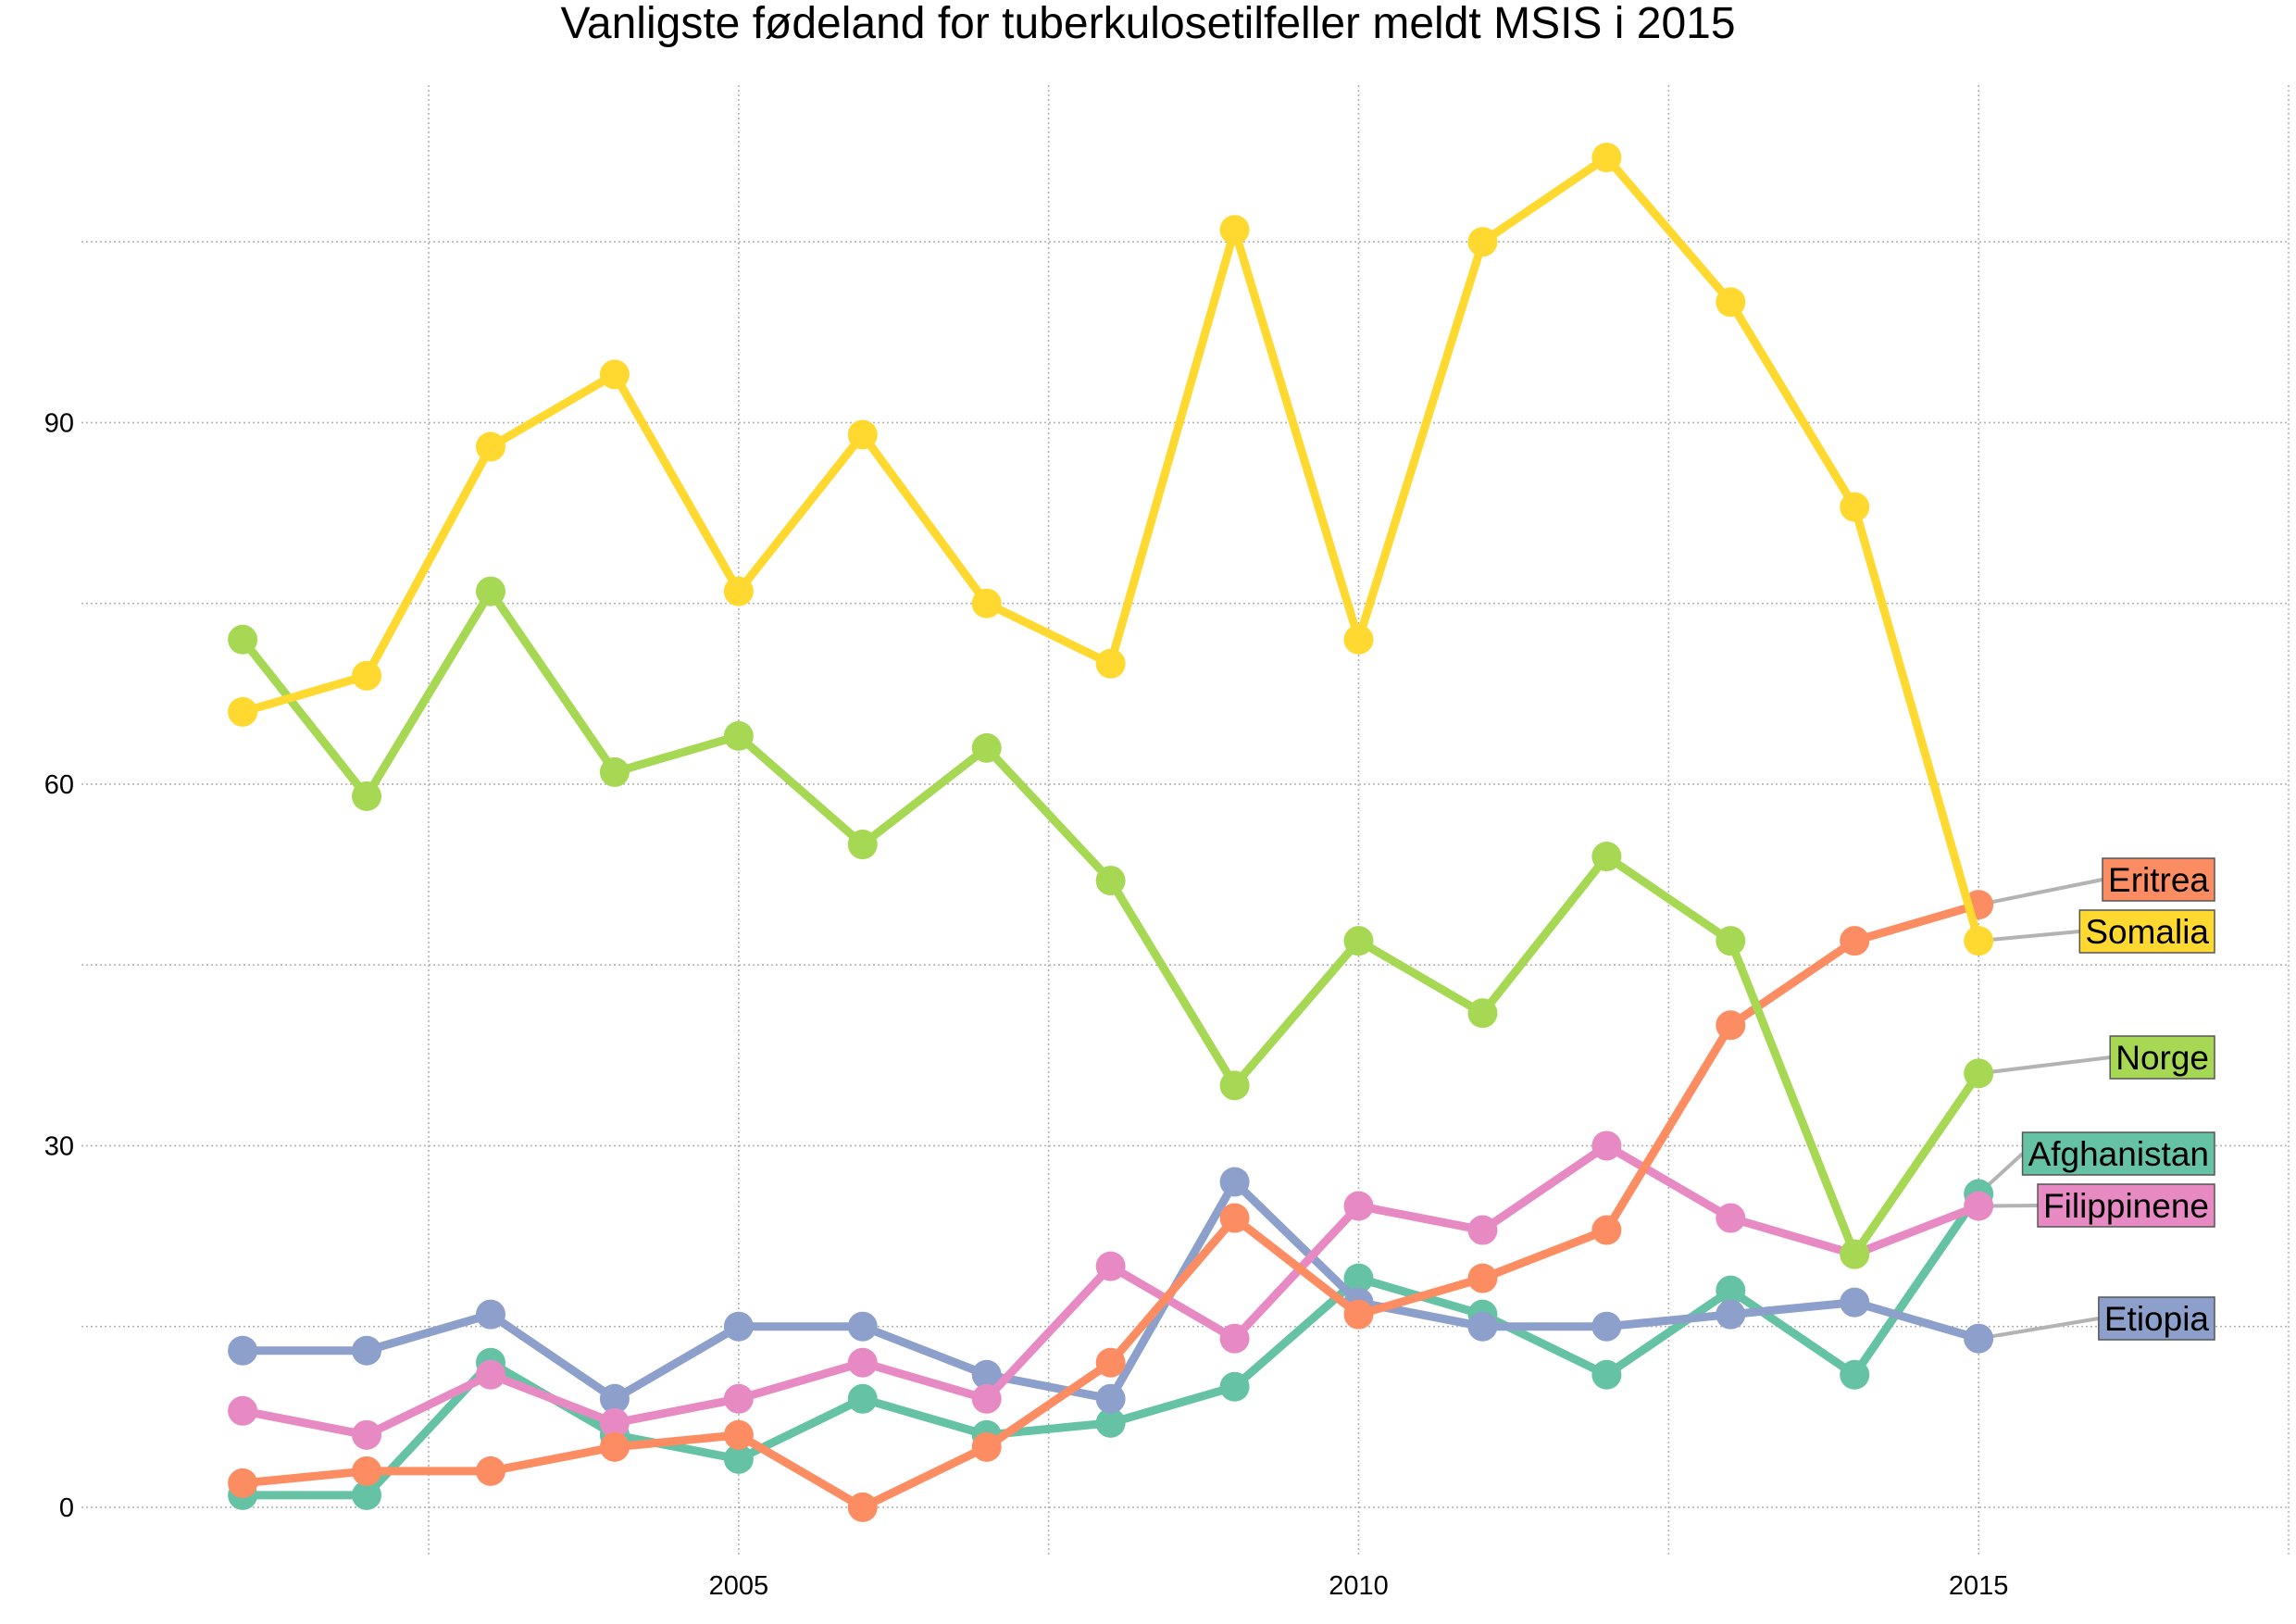 This screenshot has height=1624, width=2296. I want to click on x-tick-label: 2005, so click(739, 1586).